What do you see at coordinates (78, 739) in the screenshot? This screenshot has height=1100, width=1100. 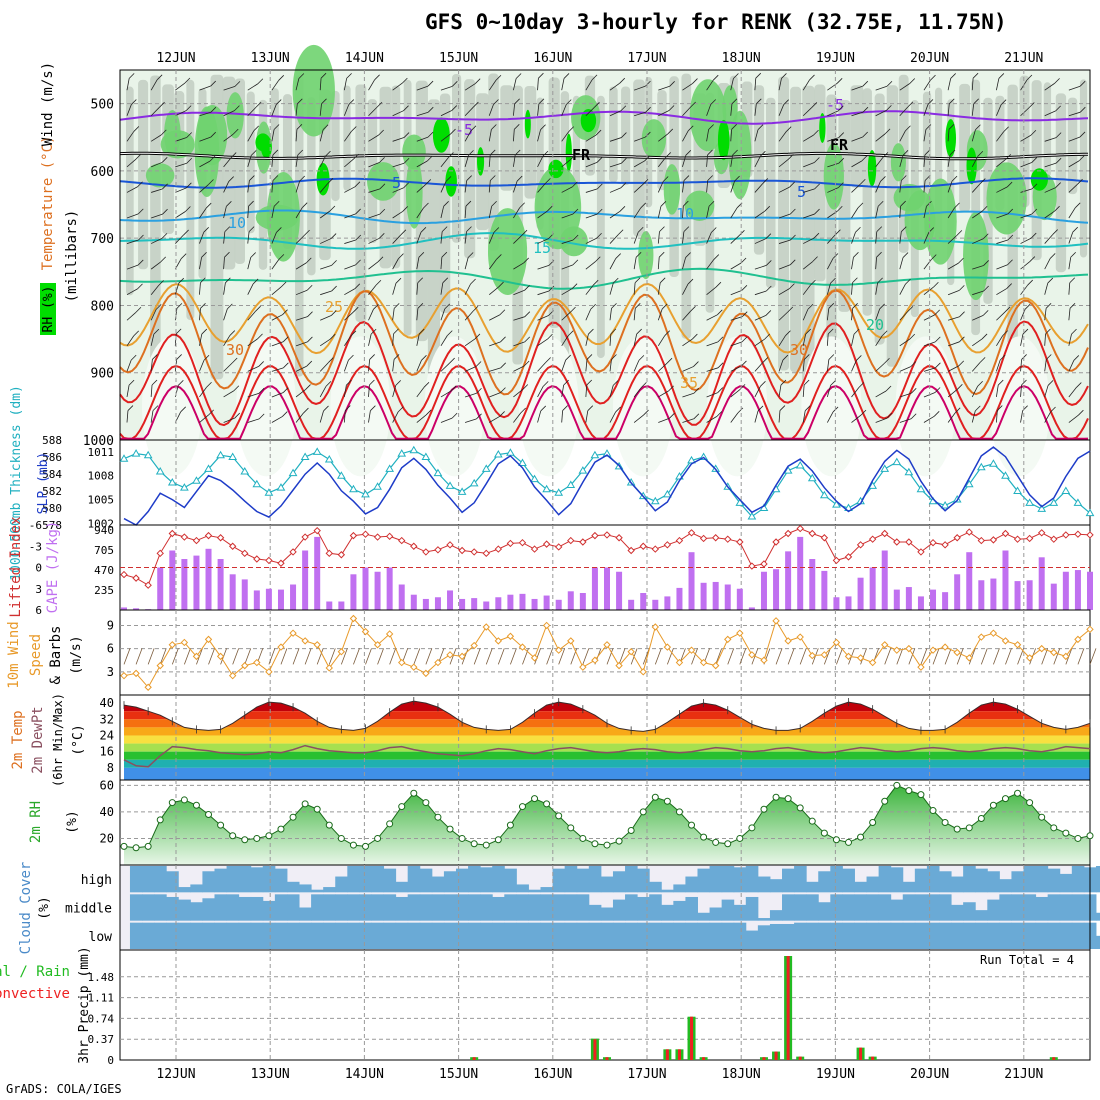 I see `temp-axis-label-4: (°C)` at bounding box center [78, 739].